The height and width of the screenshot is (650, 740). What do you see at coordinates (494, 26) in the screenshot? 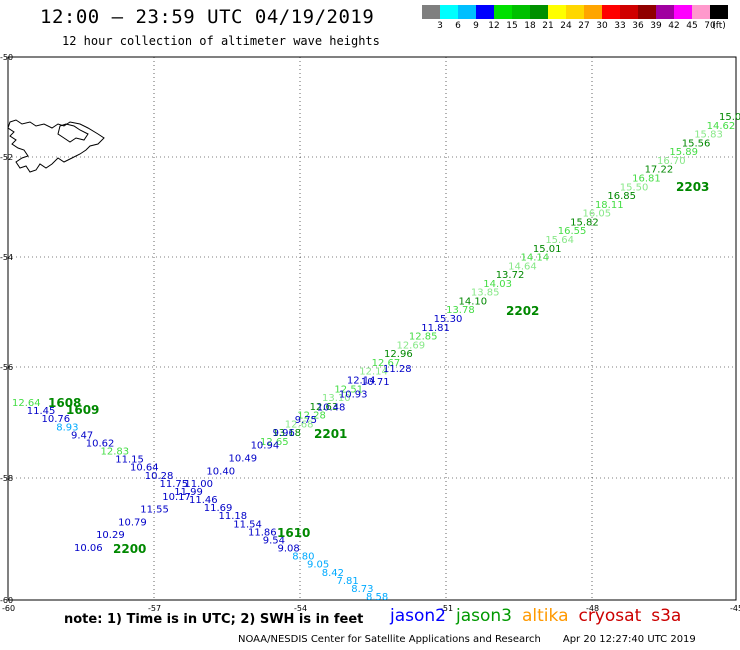
I see `colorbar-label: 12` at bounding box center [494, 26].